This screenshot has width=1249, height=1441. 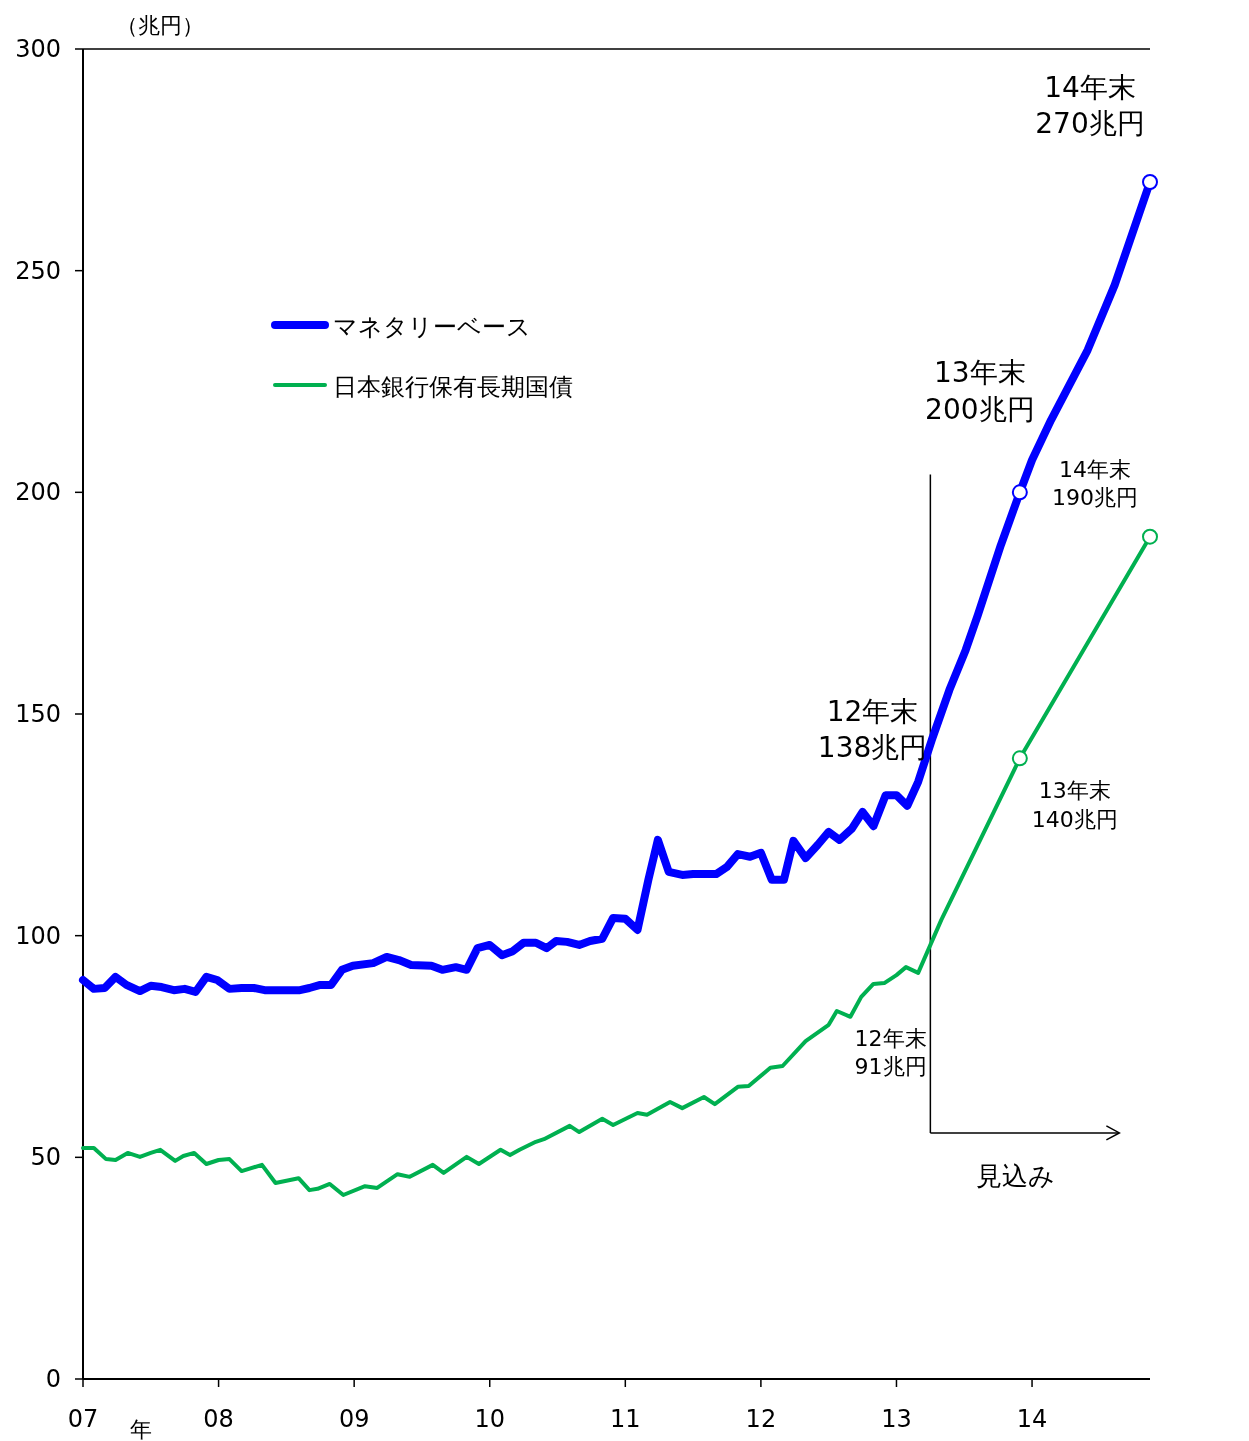 What do you see at coordinates (980, 391) in the screenshot?
I see `annotation: 13年末 200兆円` at bounding box center [980, 391].